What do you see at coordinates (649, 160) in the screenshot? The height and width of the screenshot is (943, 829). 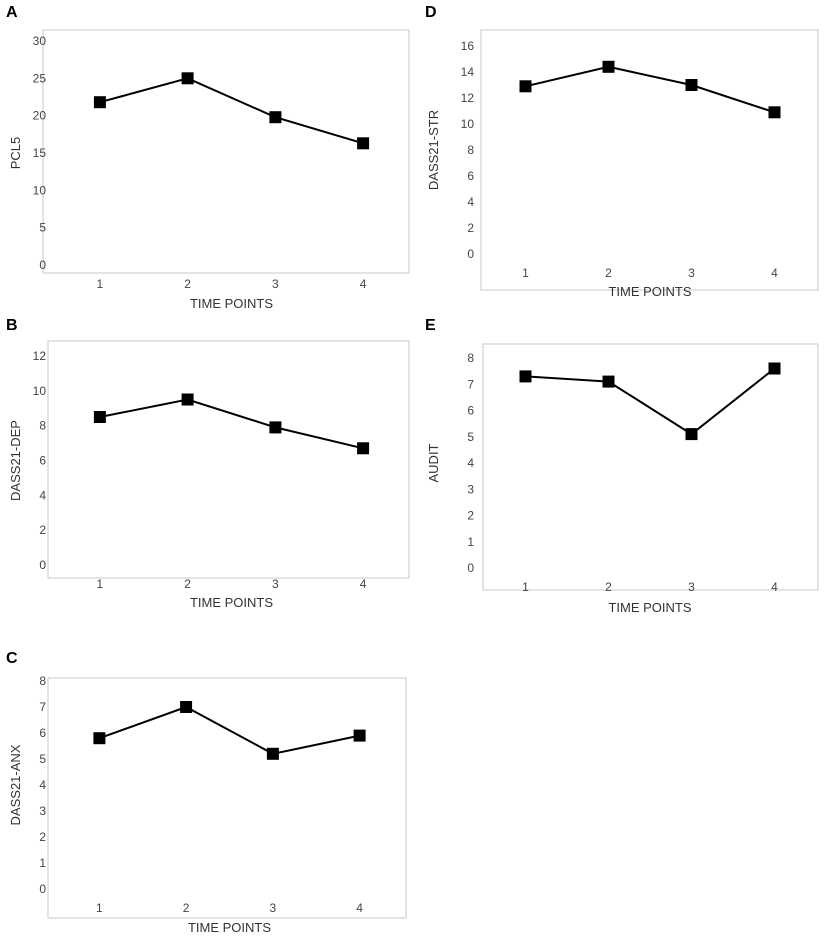 I see `chart-d-plot-area` at bounding box center [649, 160].